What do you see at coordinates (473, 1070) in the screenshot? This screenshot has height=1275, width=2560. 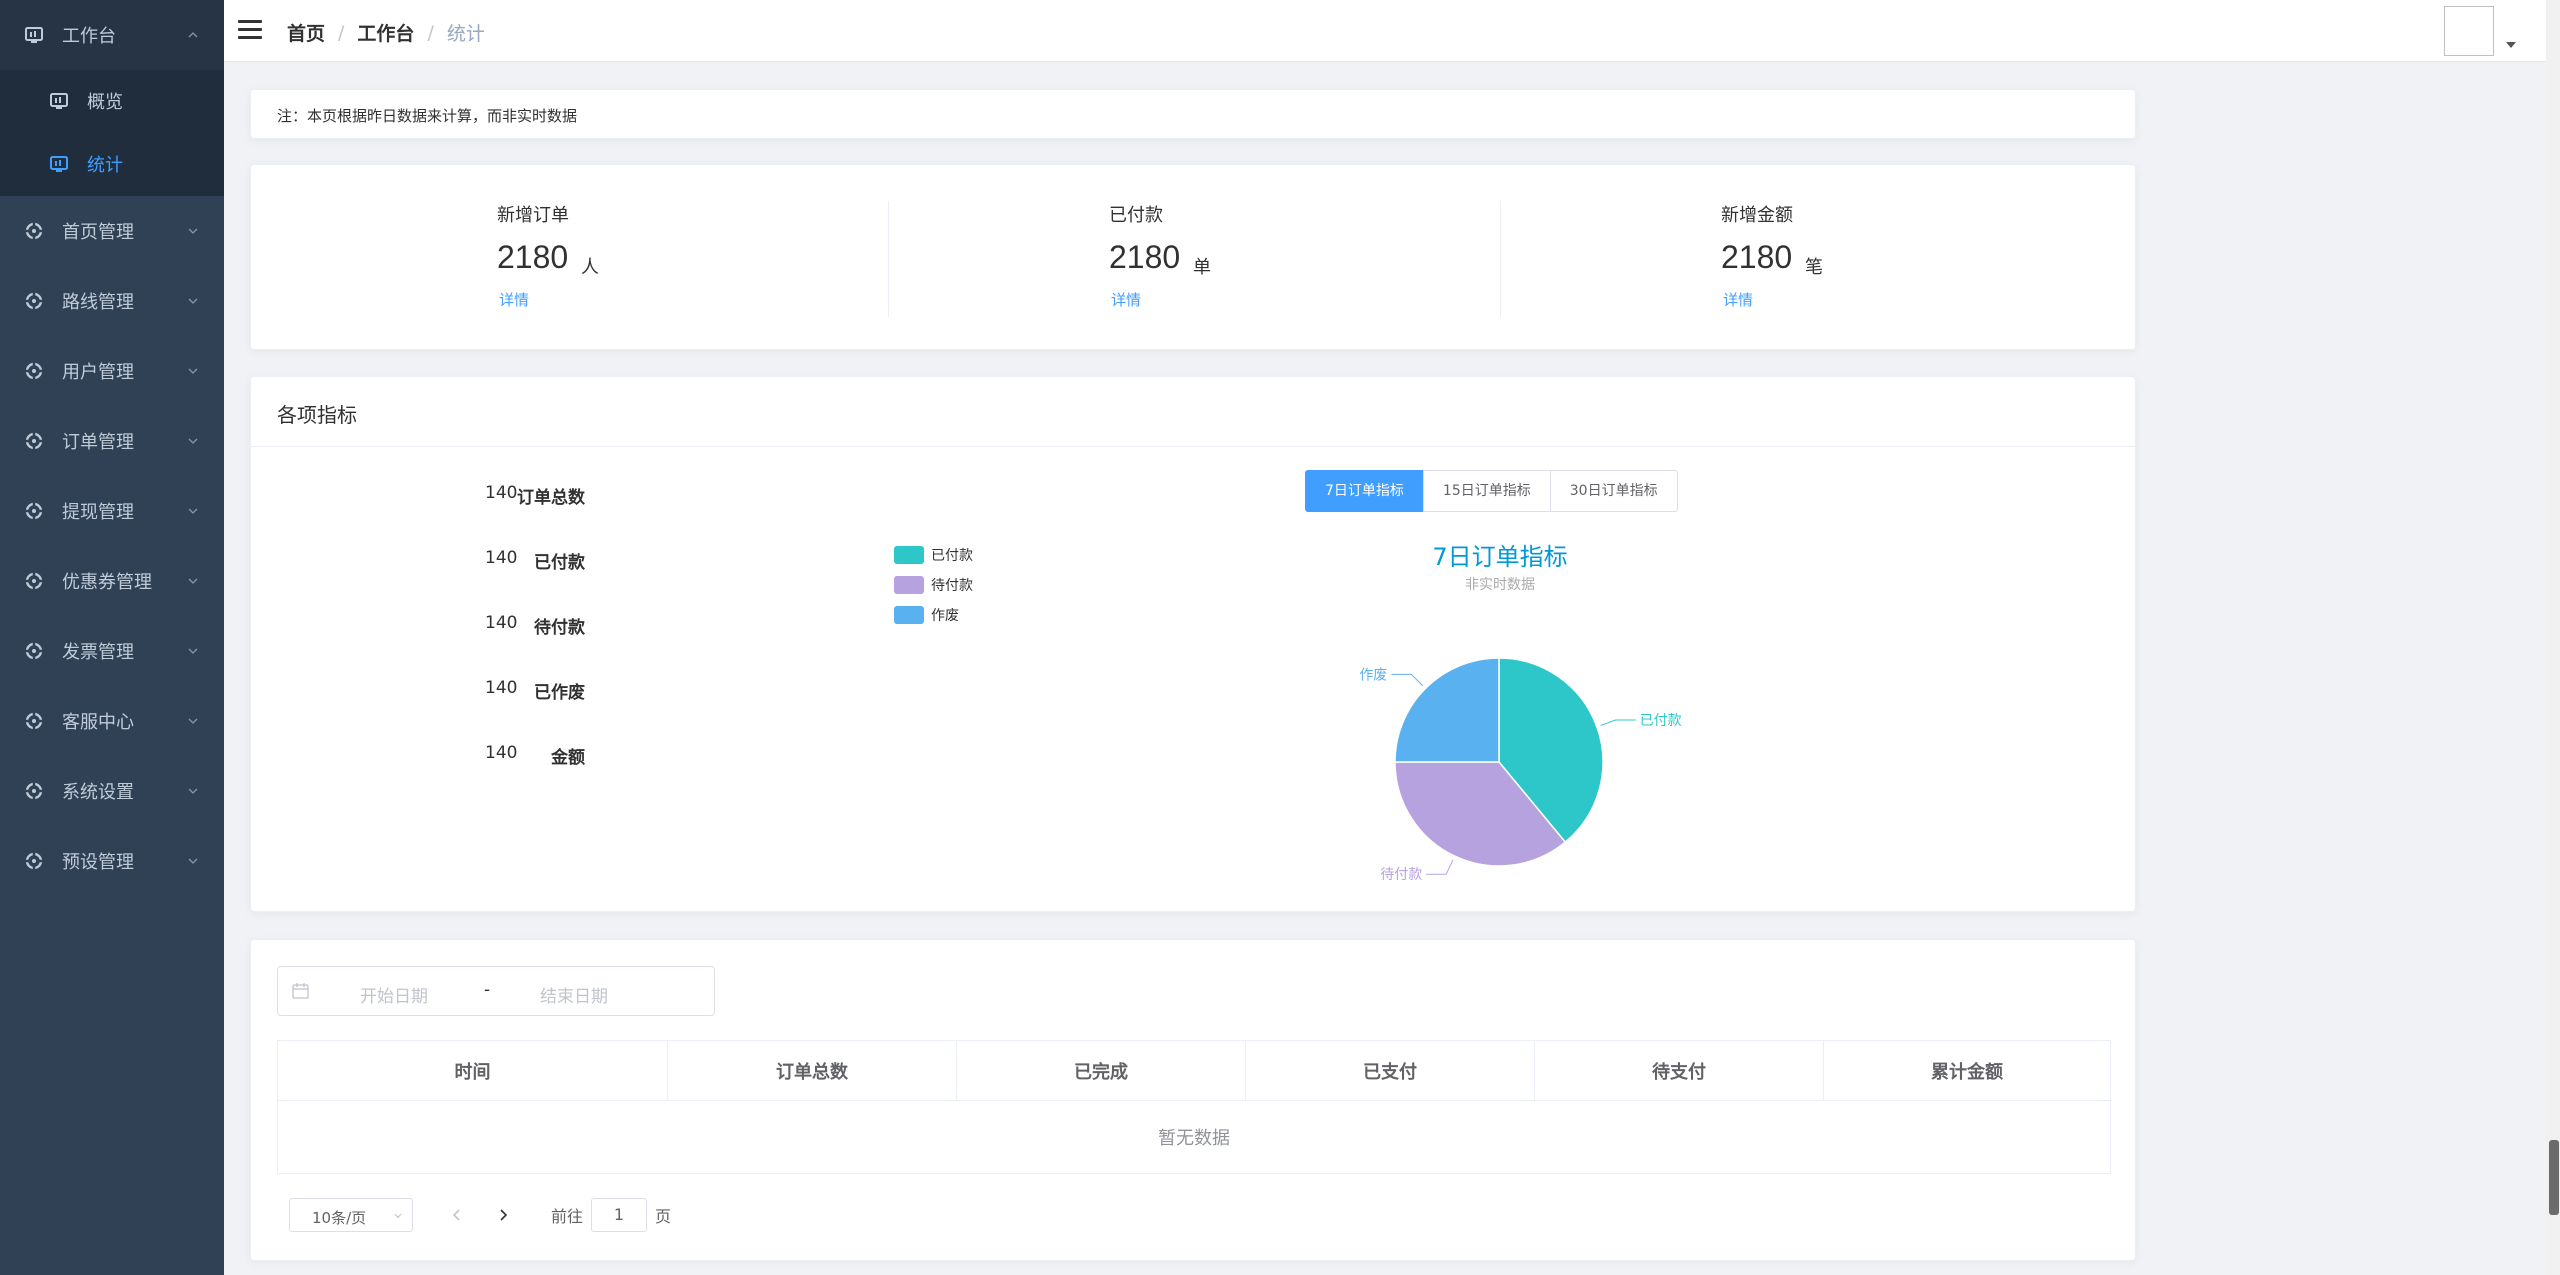 I see `column-header: 时间` at bounding box center [473, 1070].